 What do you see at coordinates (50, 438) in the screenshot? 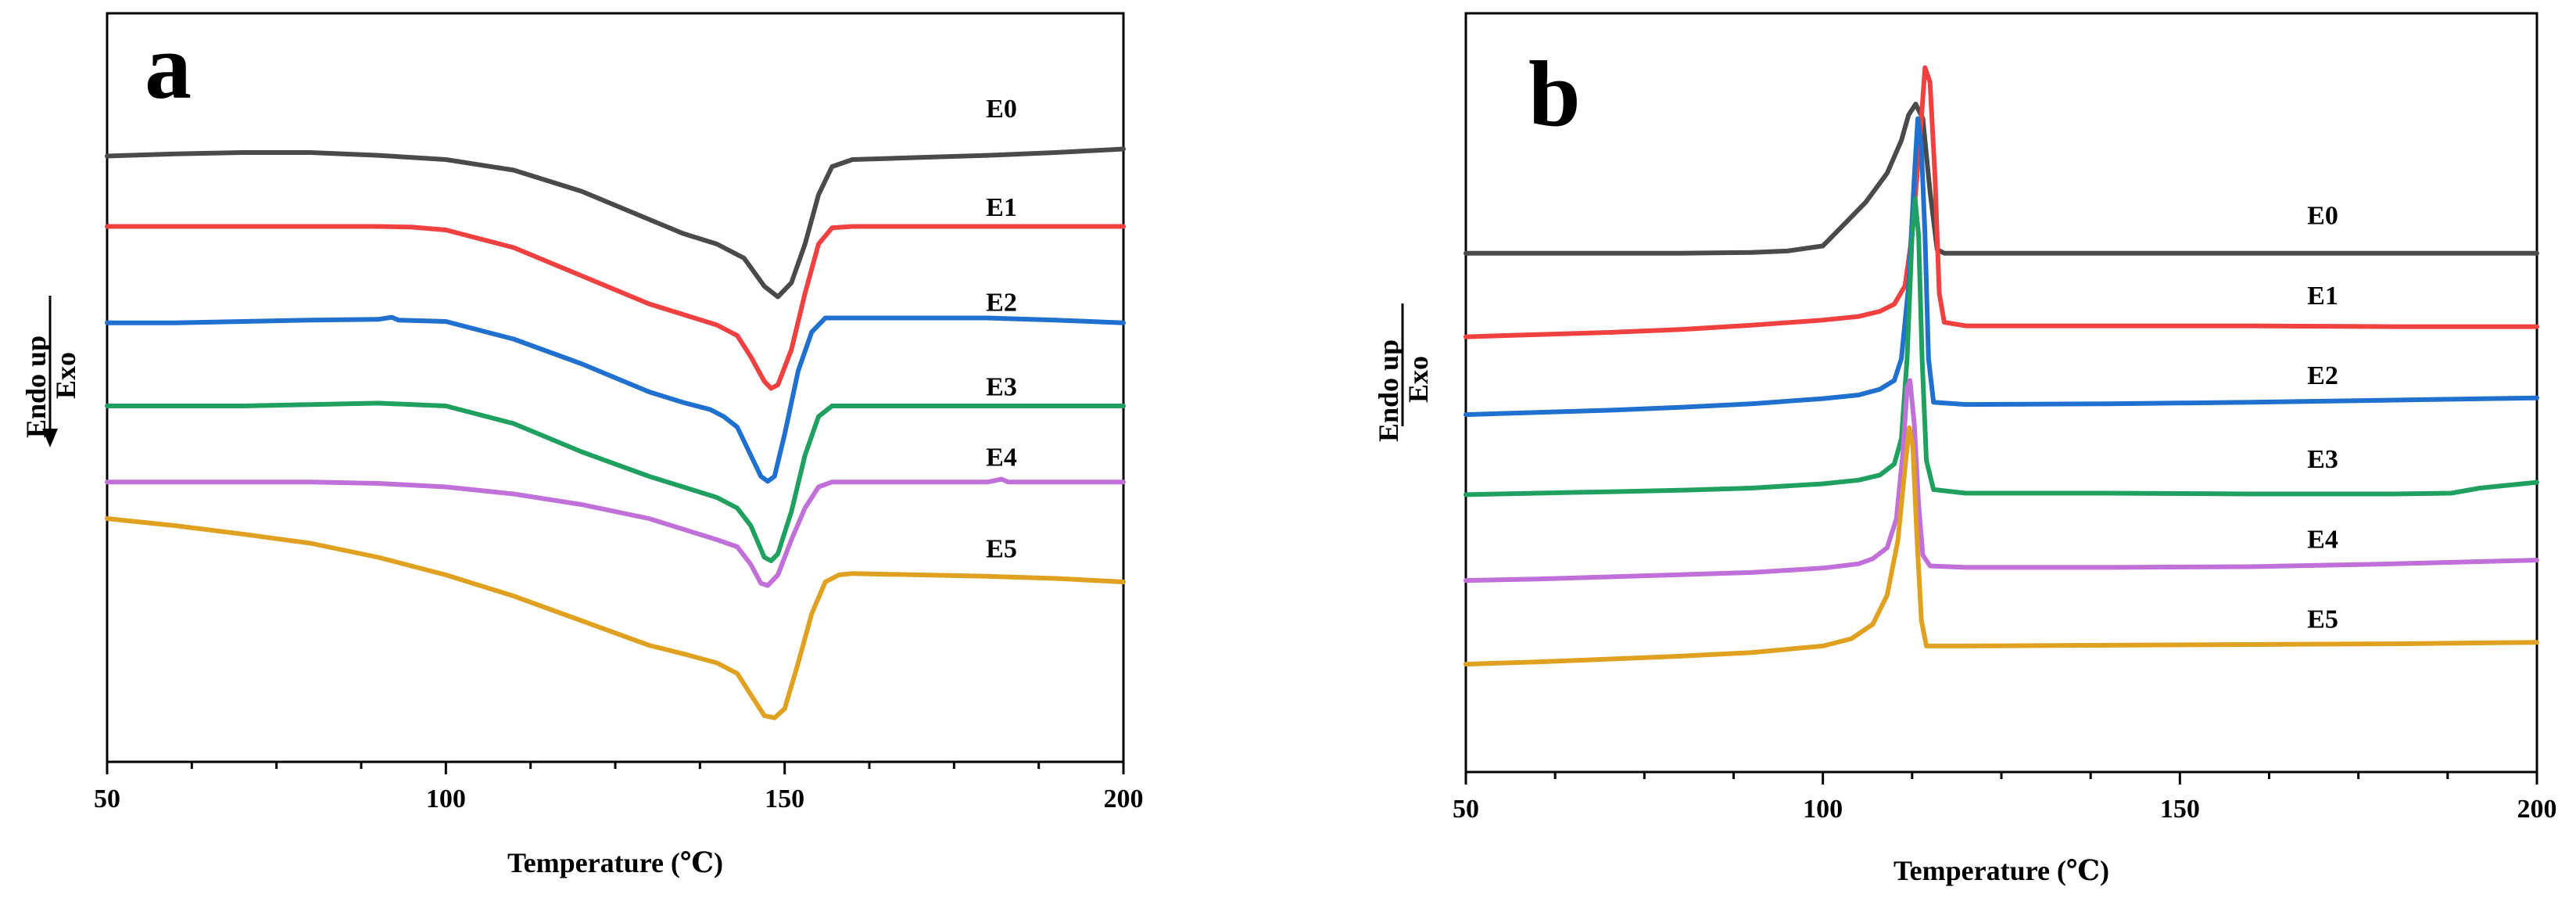
I see `panel-a-down-arrow-icon` at bounding box center [50, 438].